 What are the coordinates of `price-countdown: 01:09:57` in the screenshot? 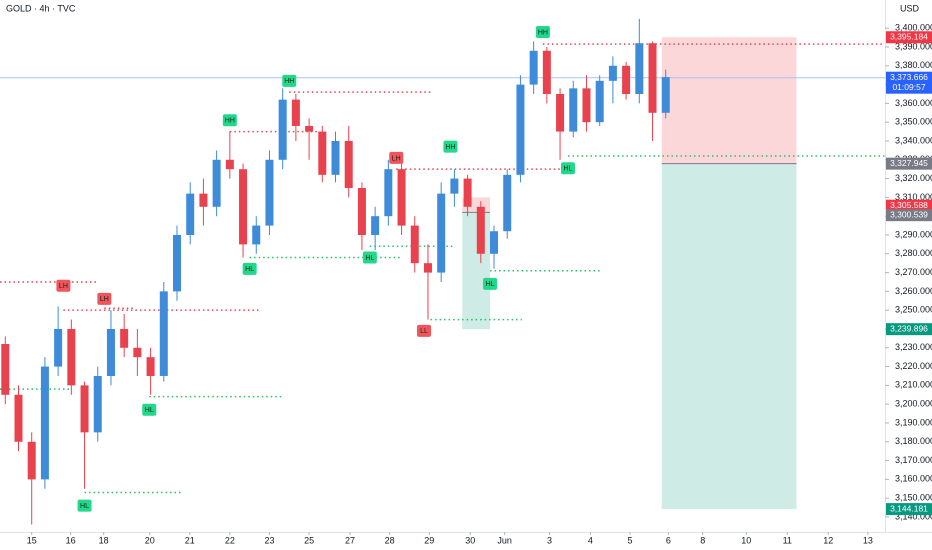 It's located at (908, 87).